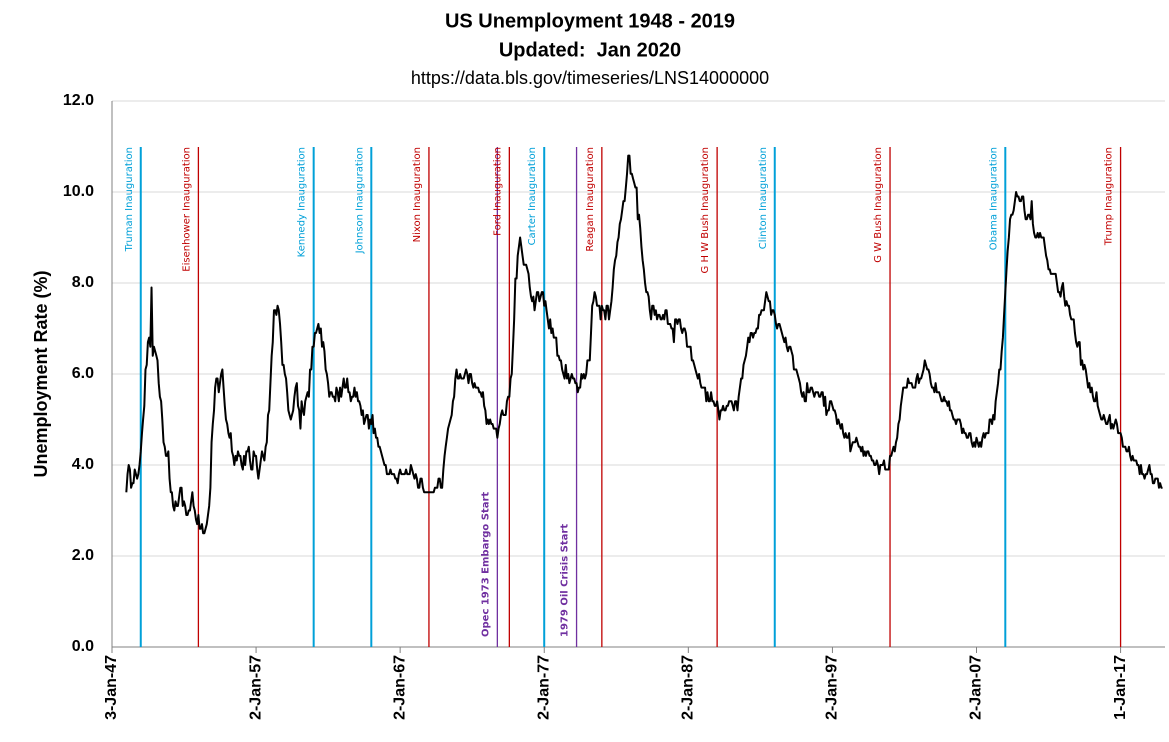 Image resolution: width=1169 pixels, height=742 pixels. What do you see at coordinates (590, 21) in the screenshot?
I see `chart-title: US Unemployment 1948 - 2019` at bounding box center [590, 21].